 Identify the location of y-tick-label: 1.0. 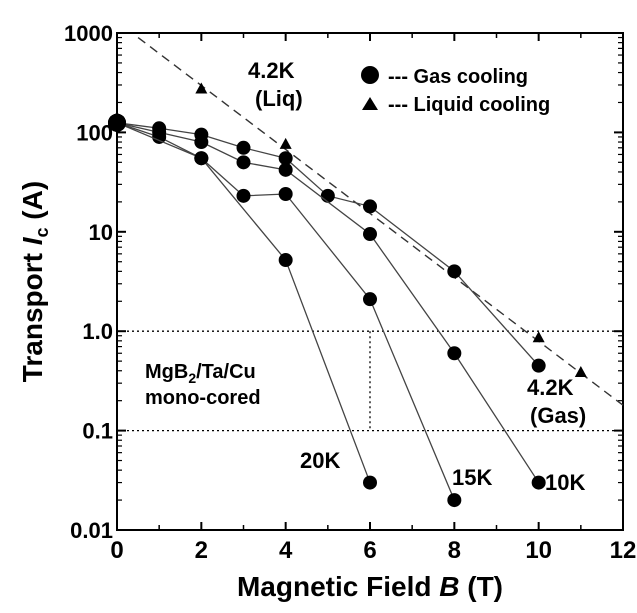
(97, 331).